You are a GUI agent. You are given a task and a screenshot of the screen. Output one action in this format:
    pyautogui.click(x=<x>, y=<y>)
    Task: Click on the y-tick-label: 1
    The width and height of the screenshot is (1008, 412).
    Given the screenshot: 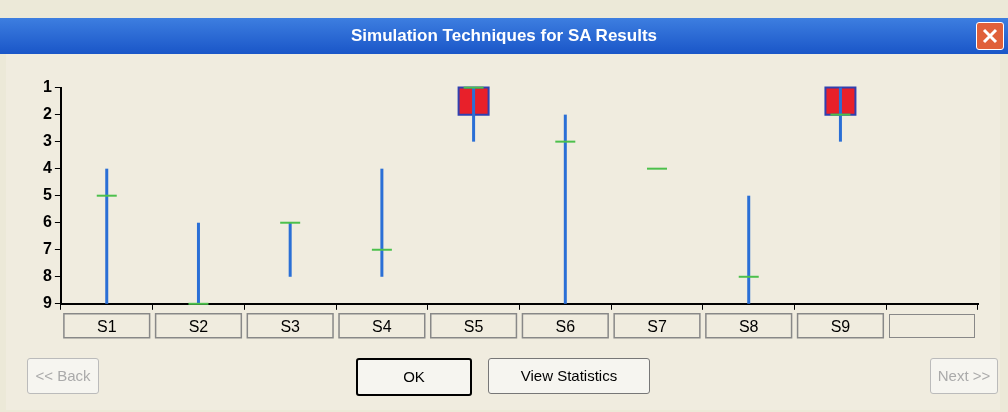 What is the action you would take?
    pyautogui.click(x=47, y=87)
    